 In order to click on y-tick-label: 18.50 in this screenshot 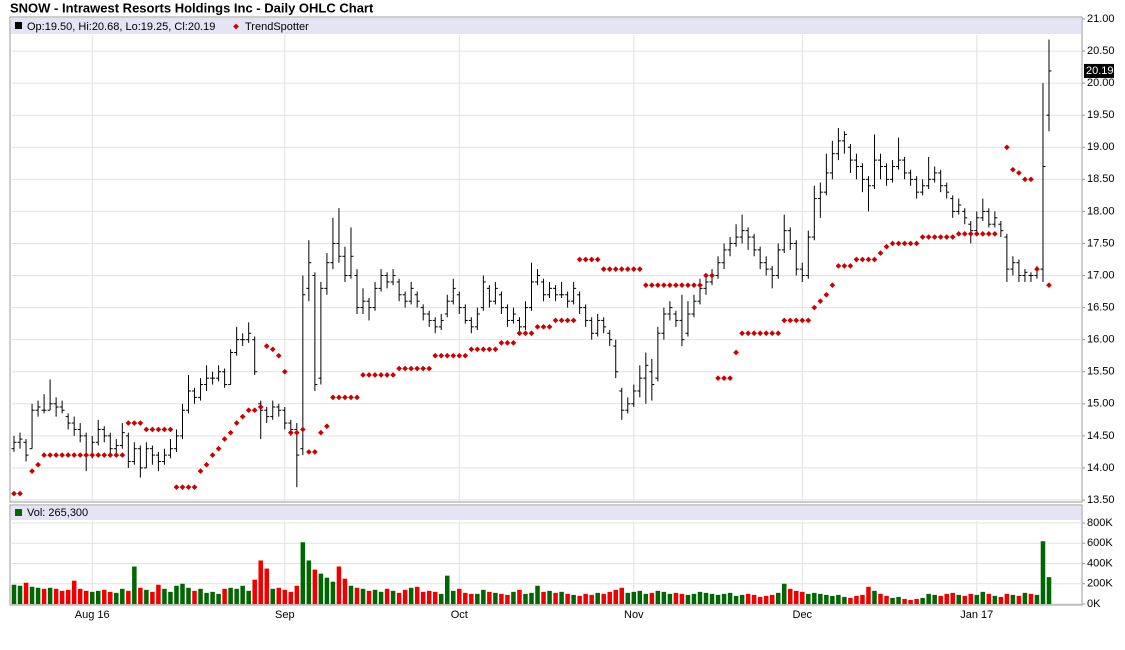, I will do `click(1101, 179)`.